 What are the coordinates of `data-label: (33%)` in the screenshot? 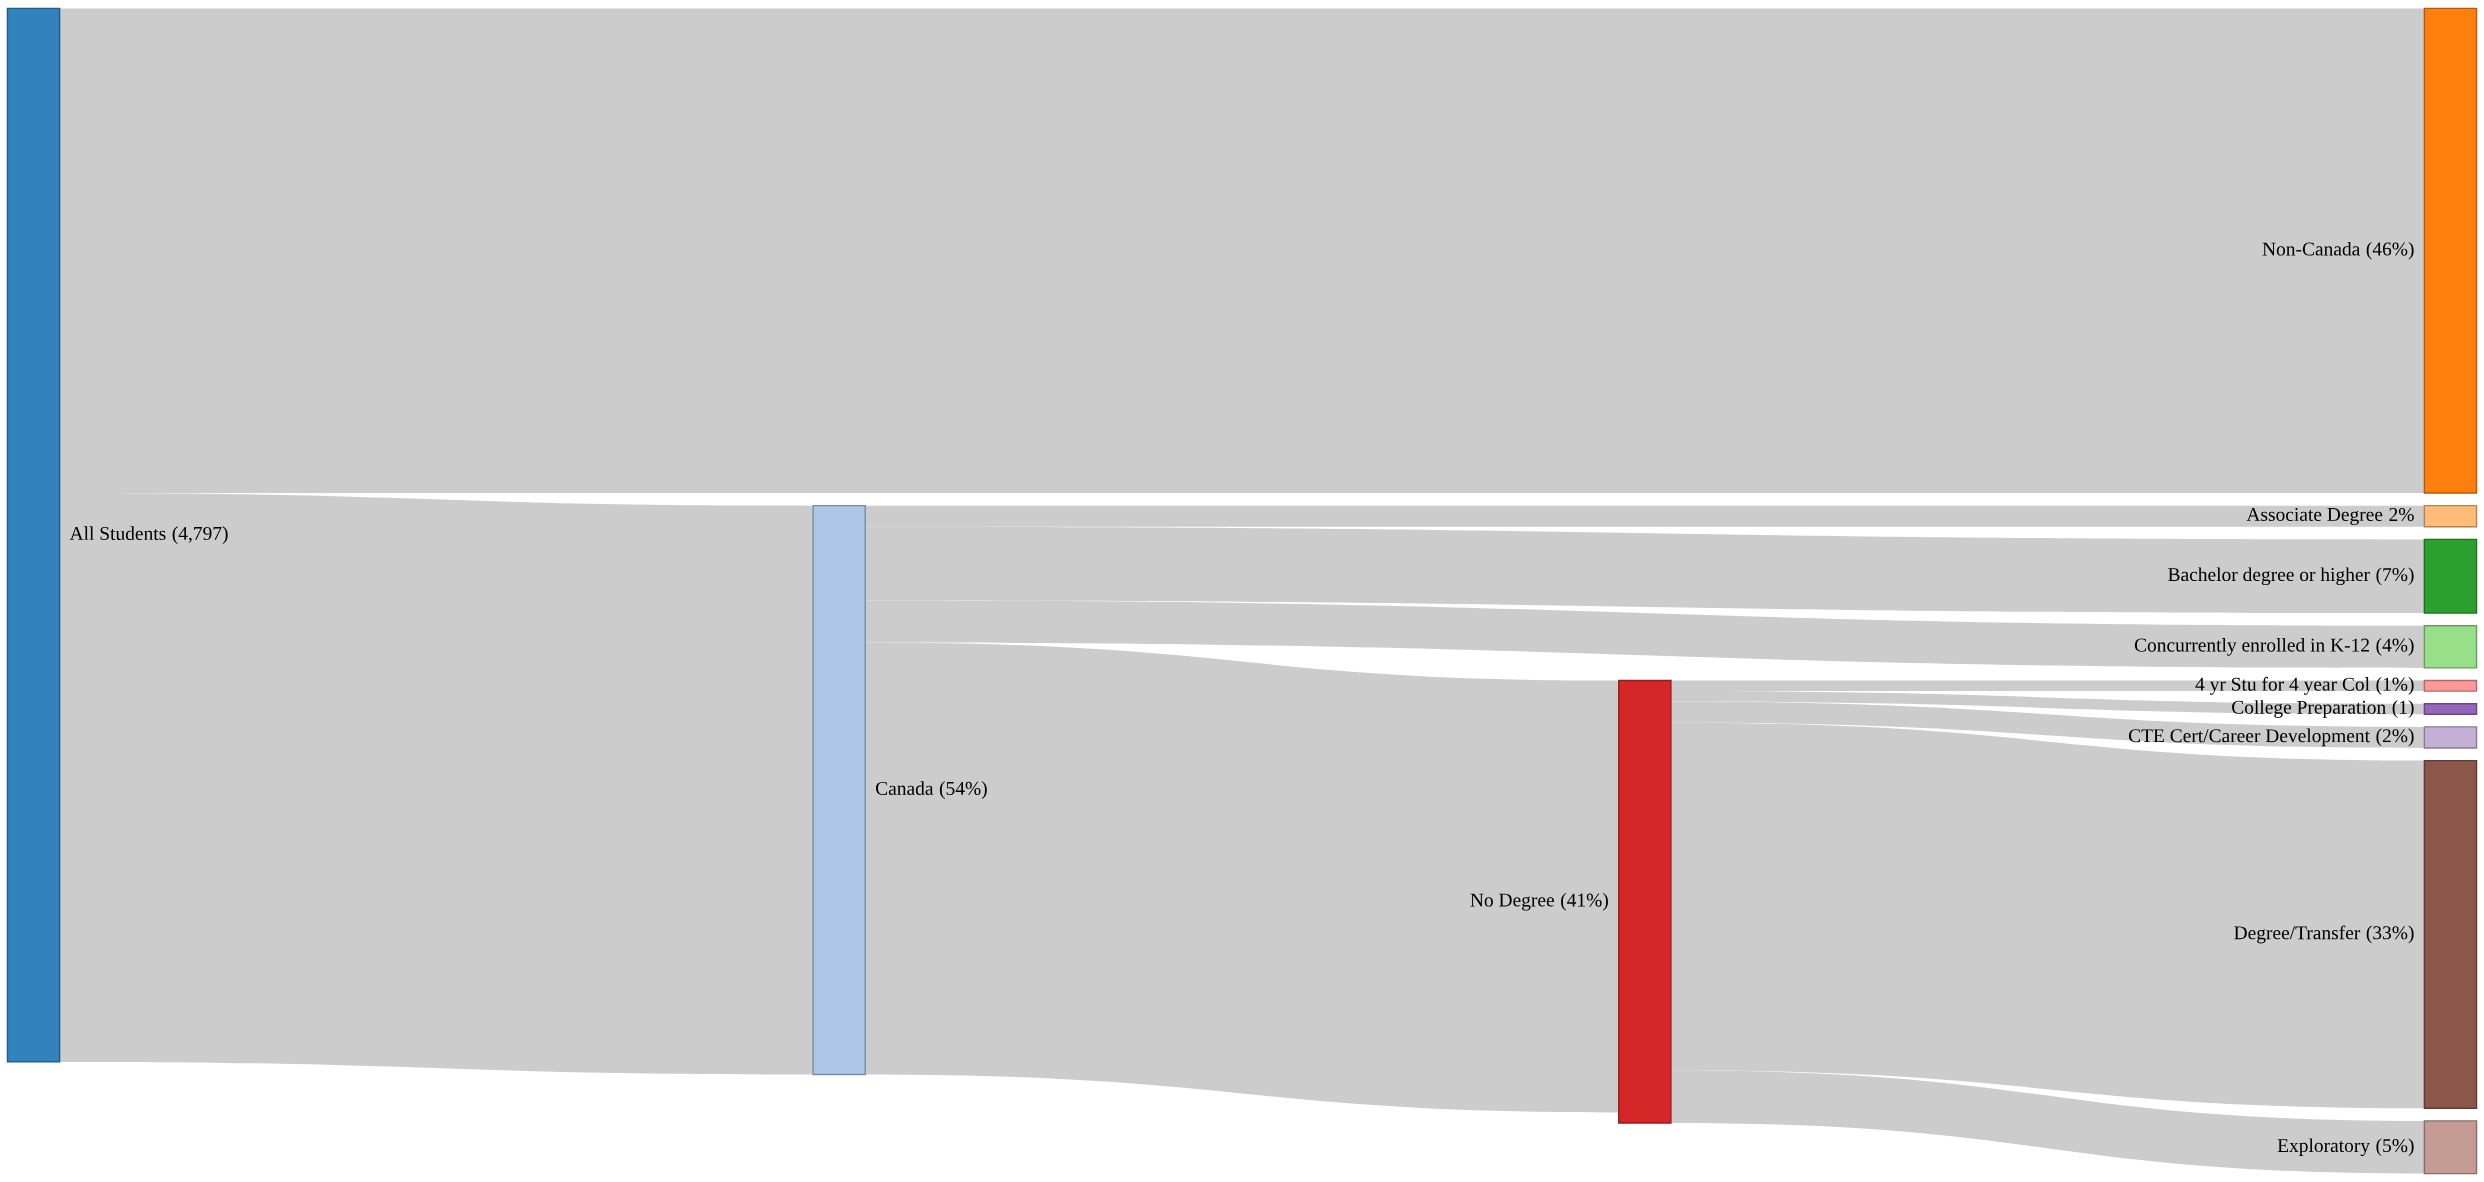 It's located at (2390, 934).